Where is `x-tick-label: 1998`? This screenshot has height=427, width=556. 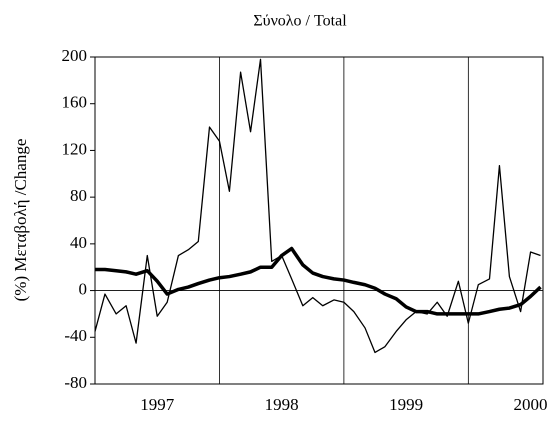
x-tick-label: 1998 is located at coordinates (282, 404).